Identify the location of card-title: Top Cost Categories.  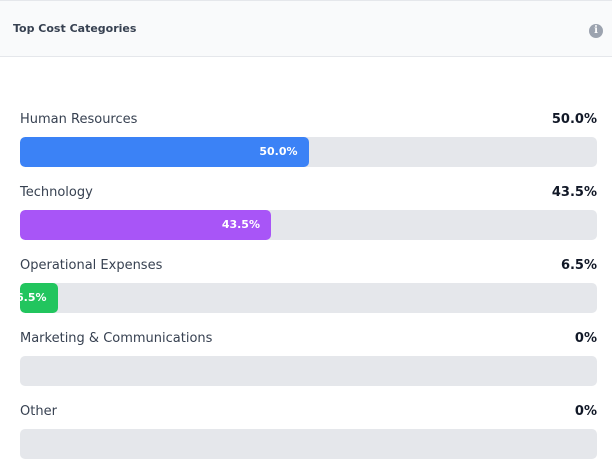
(75, 28).